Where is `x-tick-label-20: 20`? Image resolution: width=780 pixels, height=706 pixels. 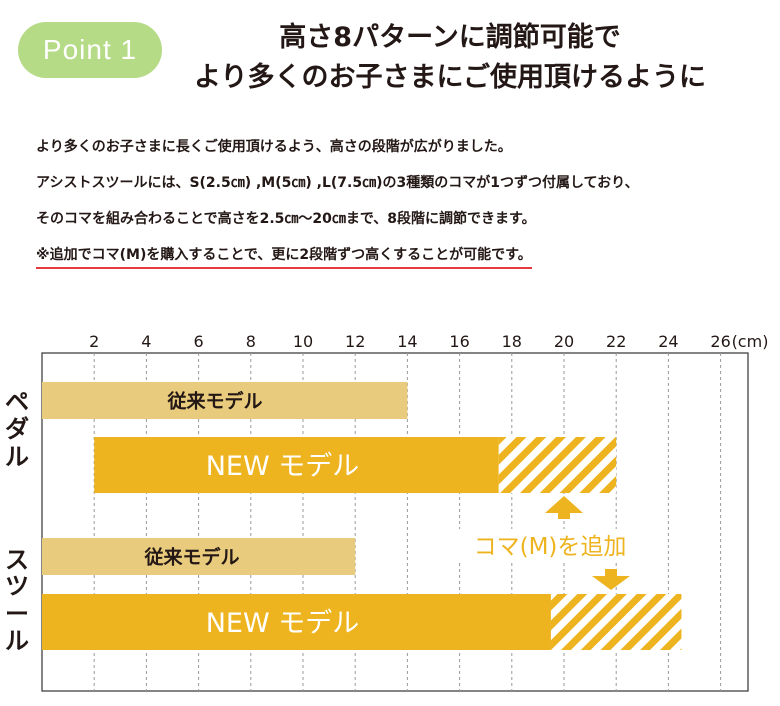
x-tick-label-20: 20 is located at coordinates (564, 341).